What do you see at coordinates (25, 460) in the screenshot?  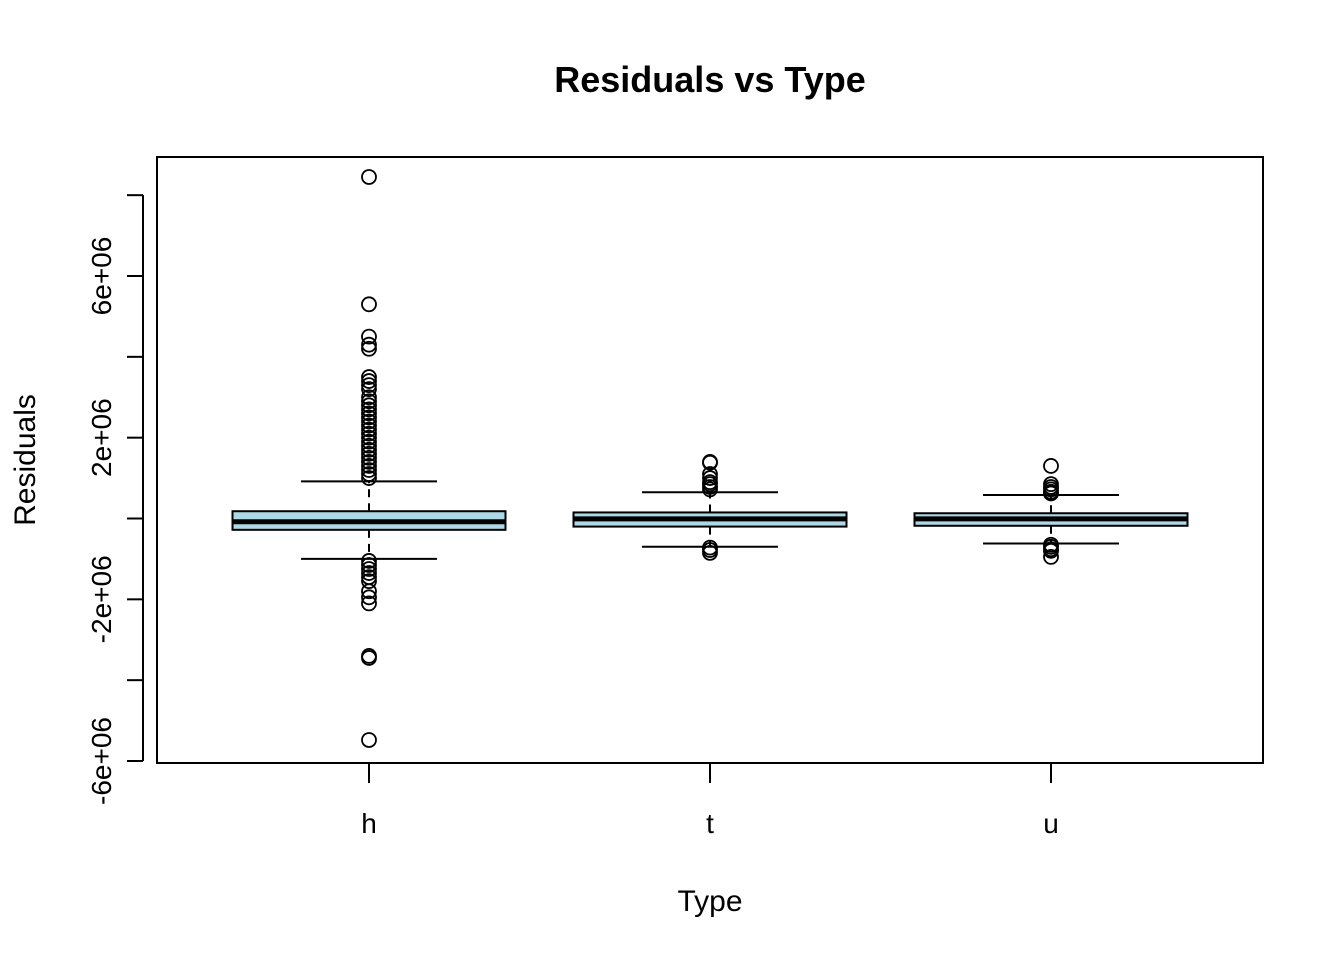 I see `y-axis-label: Residuals` at bounding box center [25, 460].